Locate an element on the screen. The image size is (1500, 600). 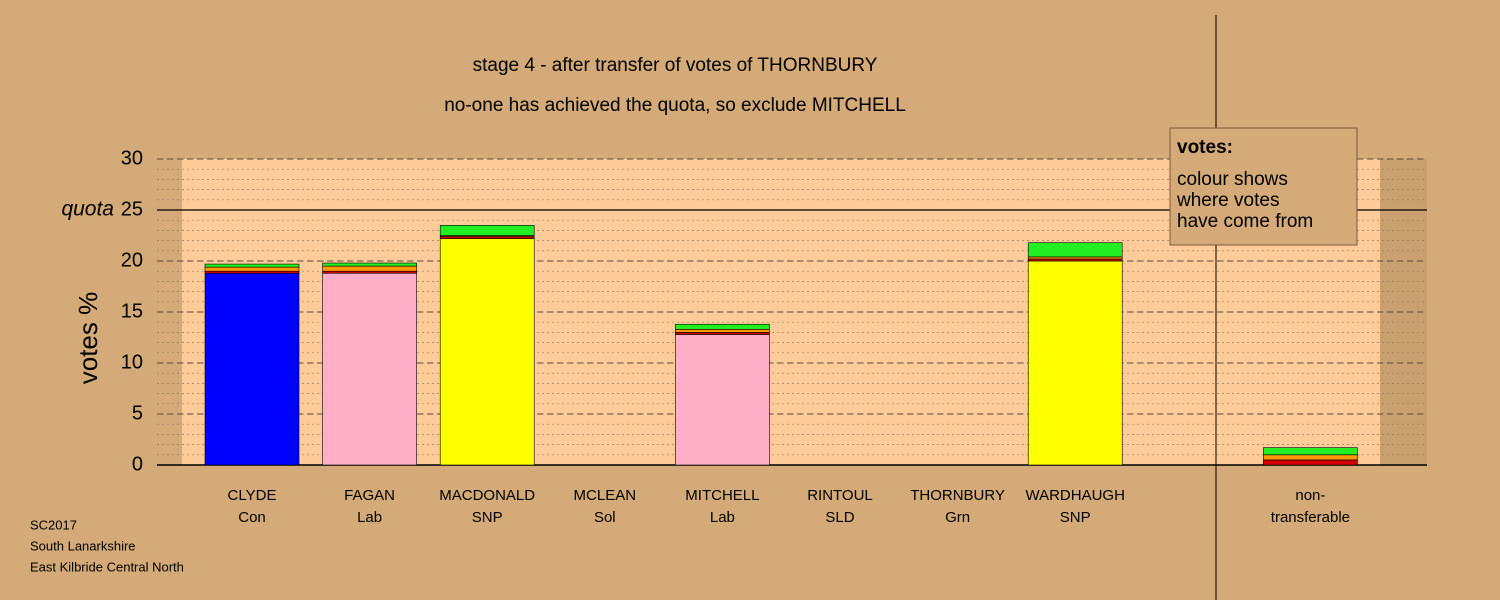
y-tick-label: 10 is located at coordinates (132, 362).